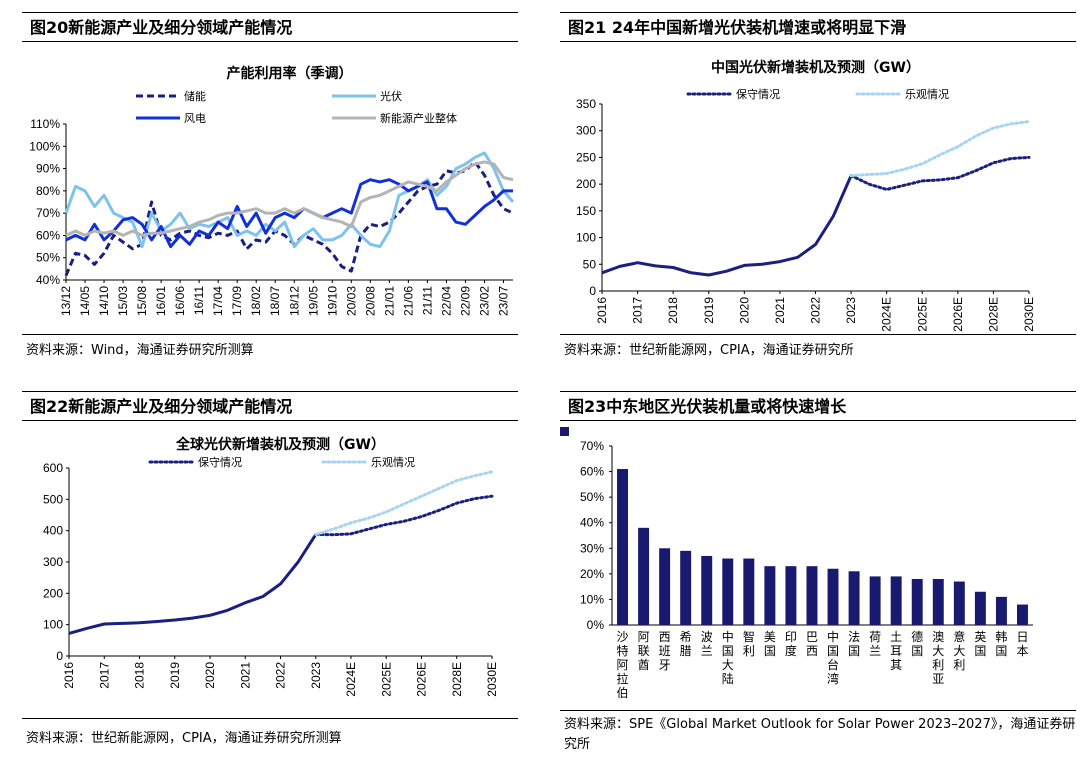 The height and width of the screenshot is (767, 1080). Describe the element at coordinates (270, 738) in the screenshot. I see `figure-source: 资料来源：世纪新能源网，CPIA，海通证券研究所测算` at that location.